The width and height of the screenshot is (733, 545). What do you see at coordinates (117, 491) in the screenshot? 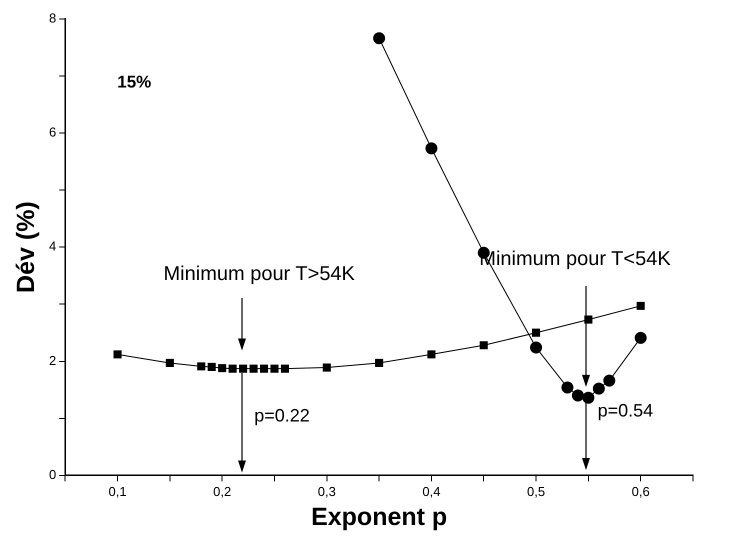
I see `x-tick-label: 0,1` at bounding box center [117, 491].